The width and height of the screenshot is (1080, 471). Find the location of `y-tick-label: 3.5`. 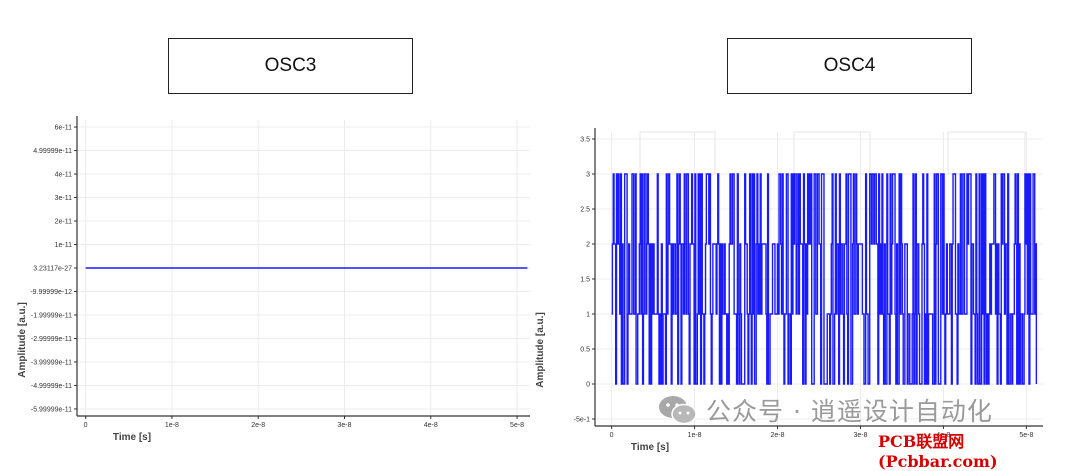

y-tick-label: 3.5 is located at coordinates (585, 140).